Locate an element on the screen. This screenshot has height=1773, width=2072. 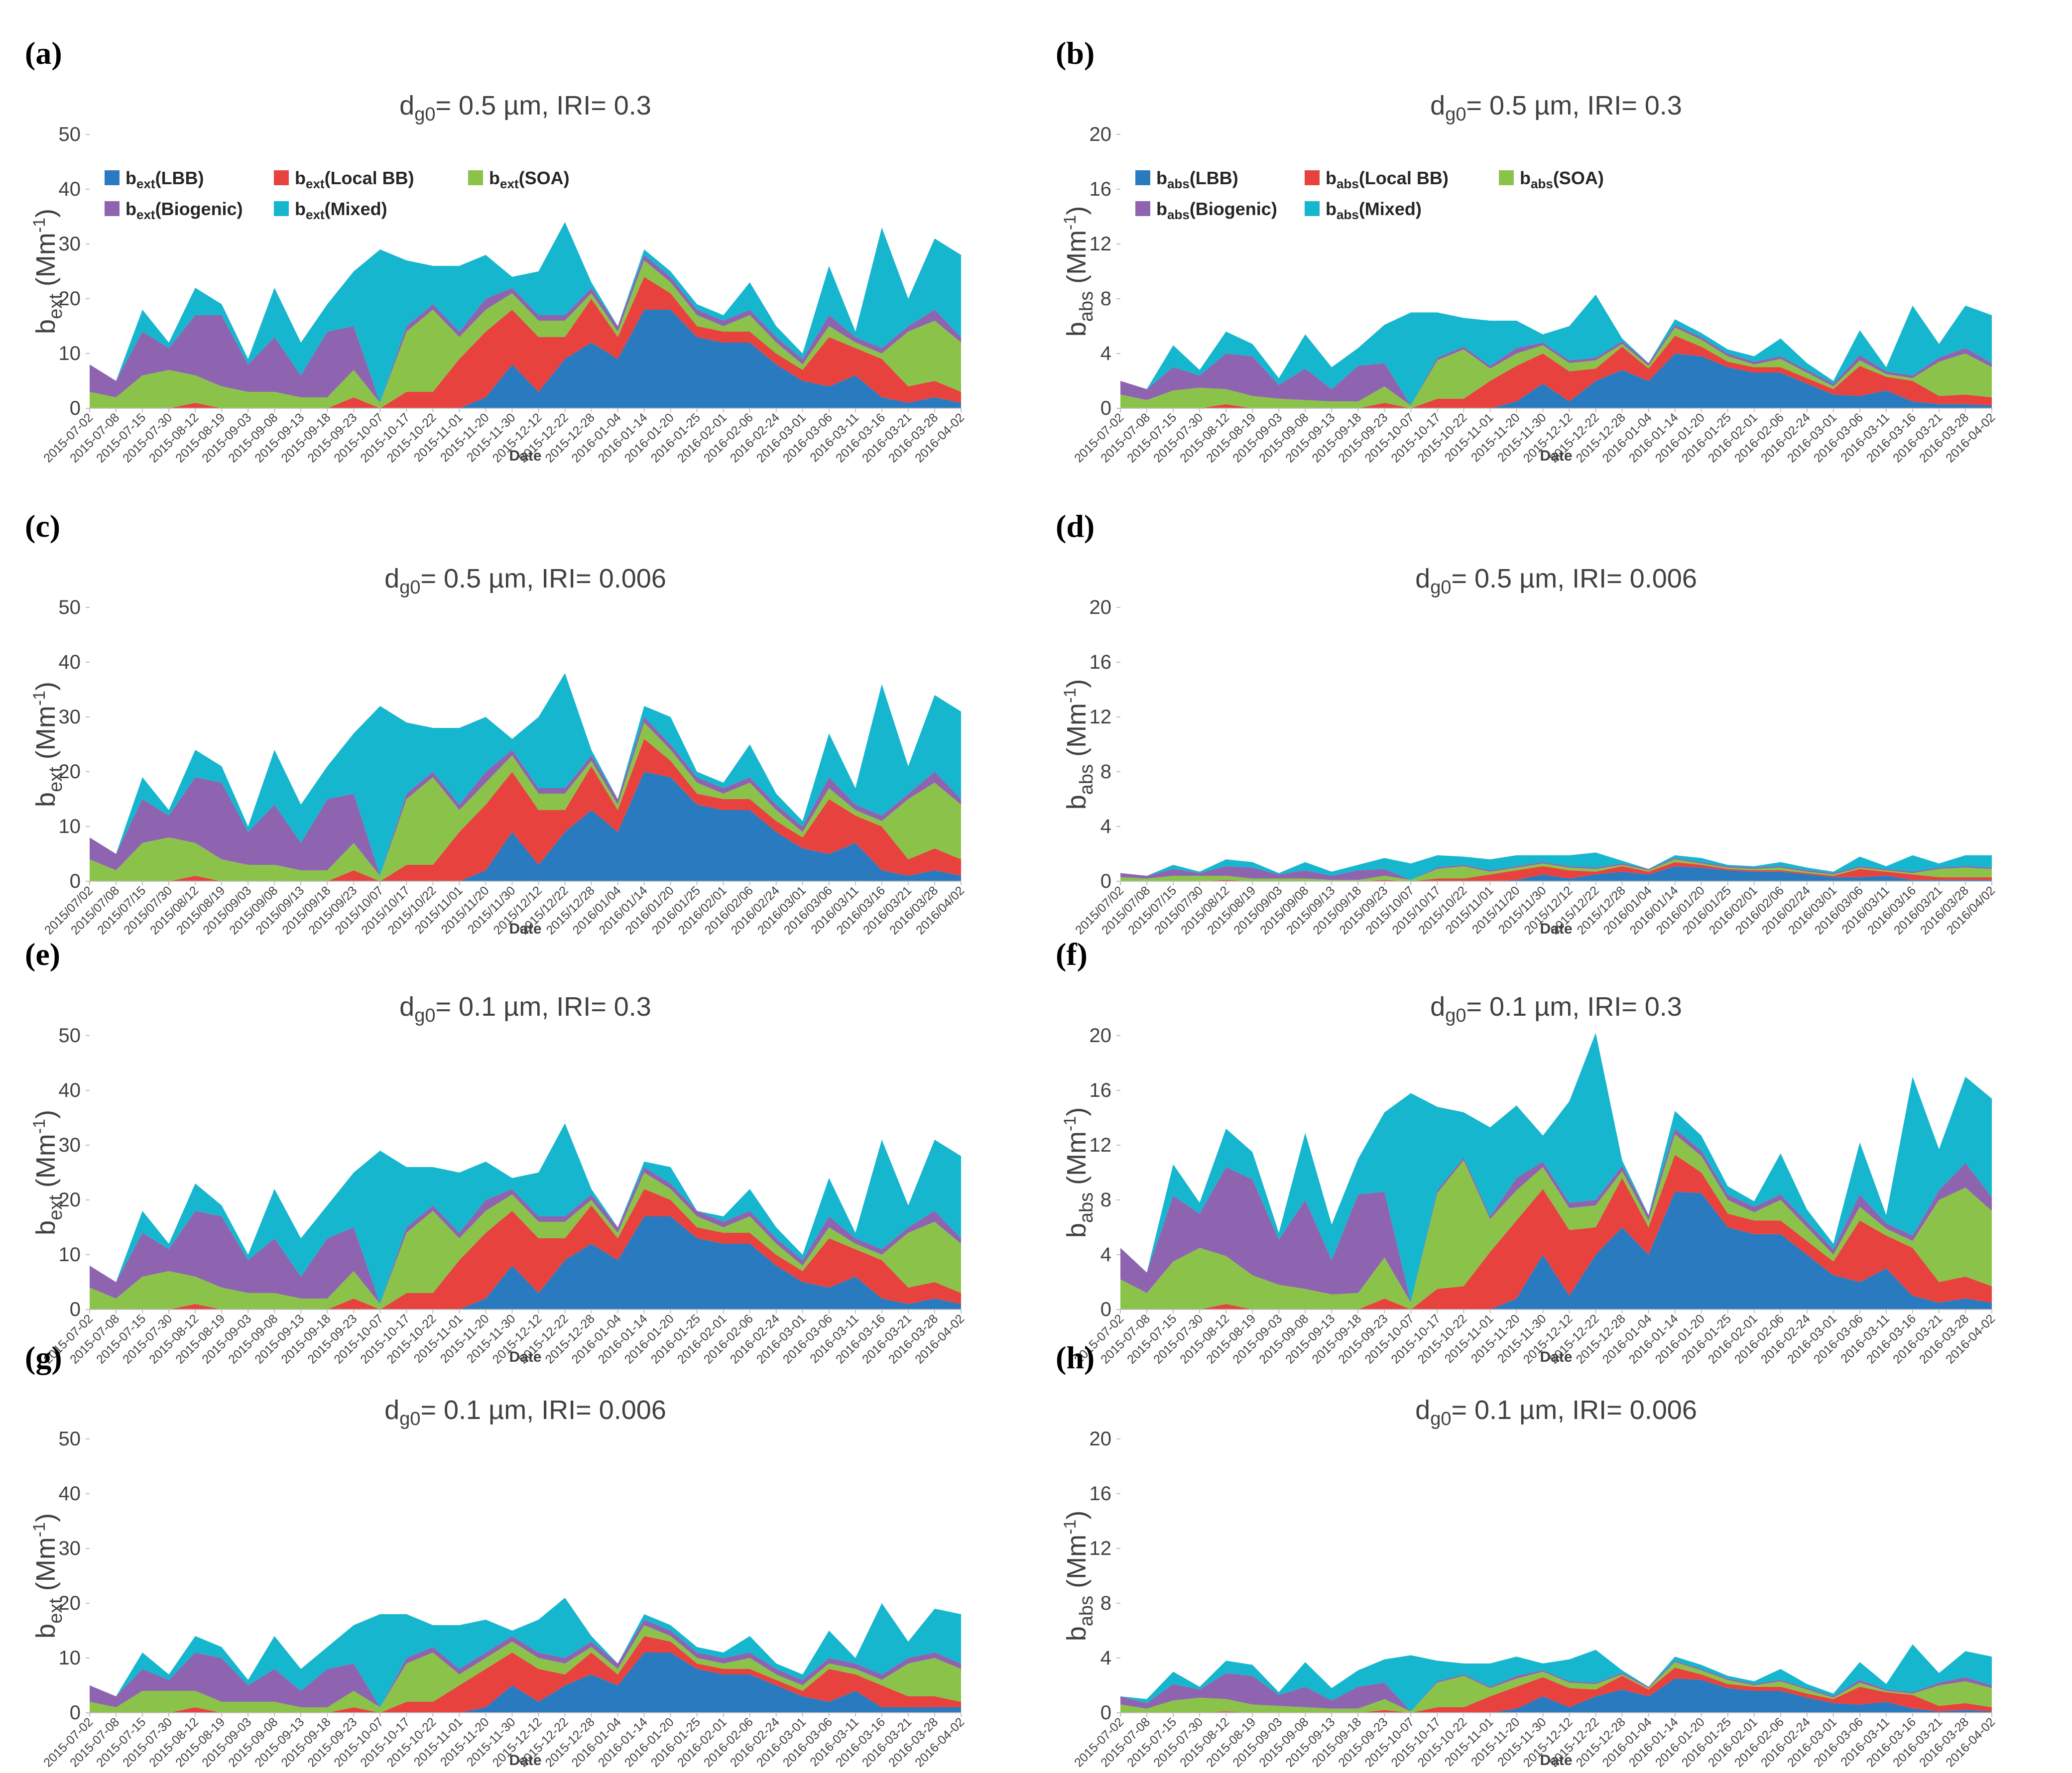
legend-label: bext(Local BB) is located at coordinates (354, 179).